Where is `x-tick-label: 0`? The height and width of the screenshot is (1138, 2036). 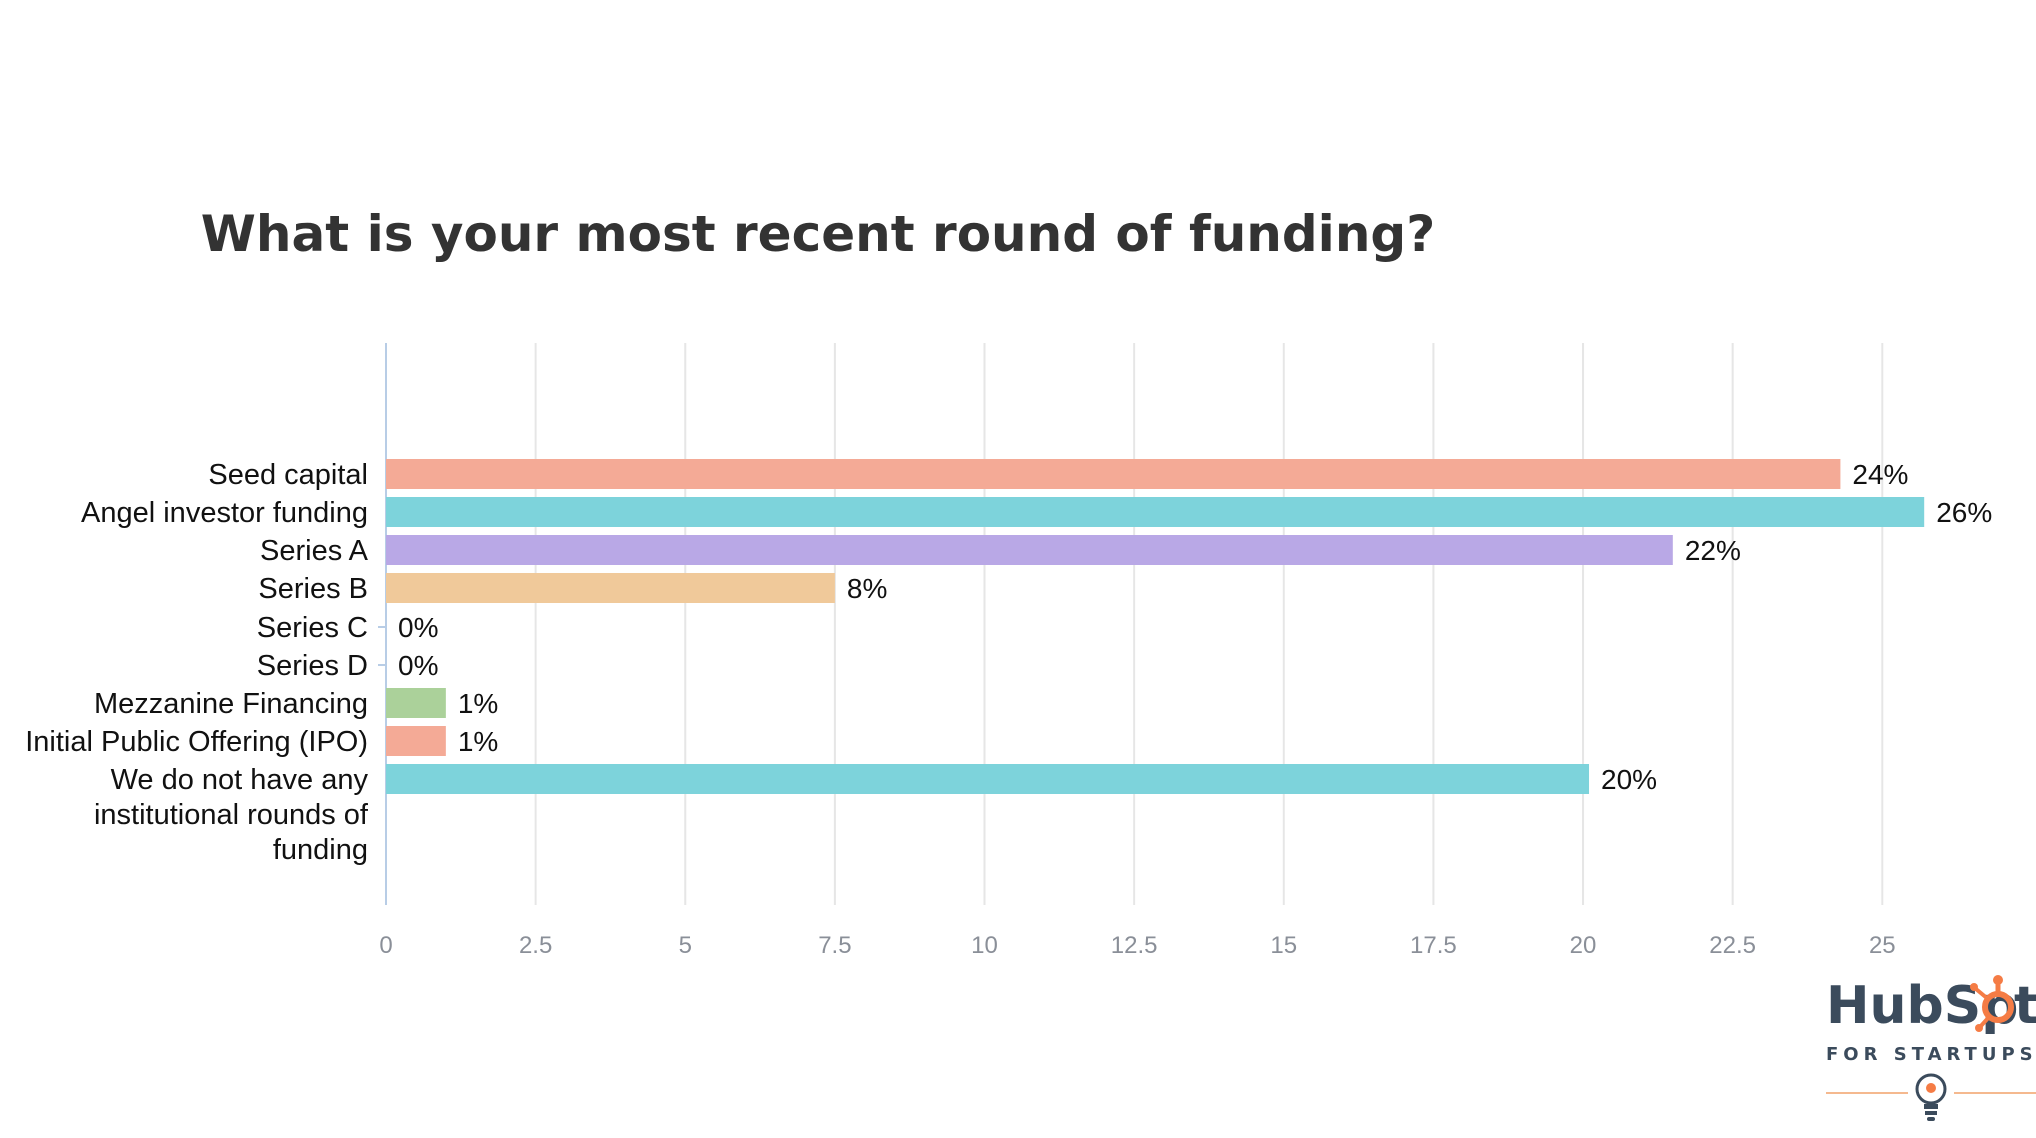
x-tick-label: 0 is located at coordinates (385, 945).